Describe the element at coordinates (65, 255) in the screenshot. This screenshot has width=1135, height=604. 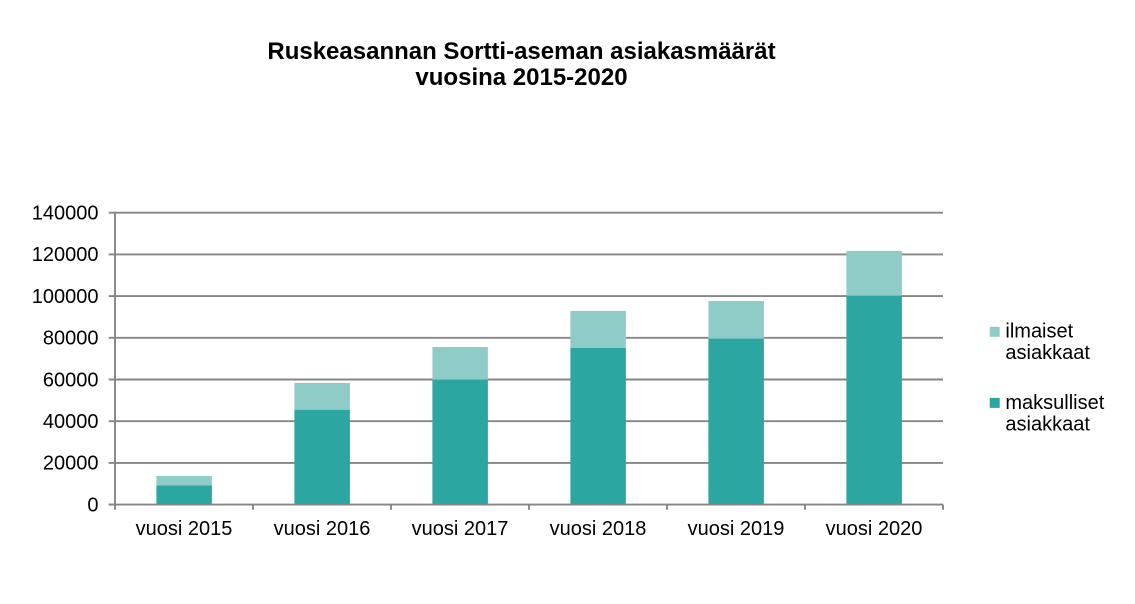
I see `svg-text: 120000` at that location.